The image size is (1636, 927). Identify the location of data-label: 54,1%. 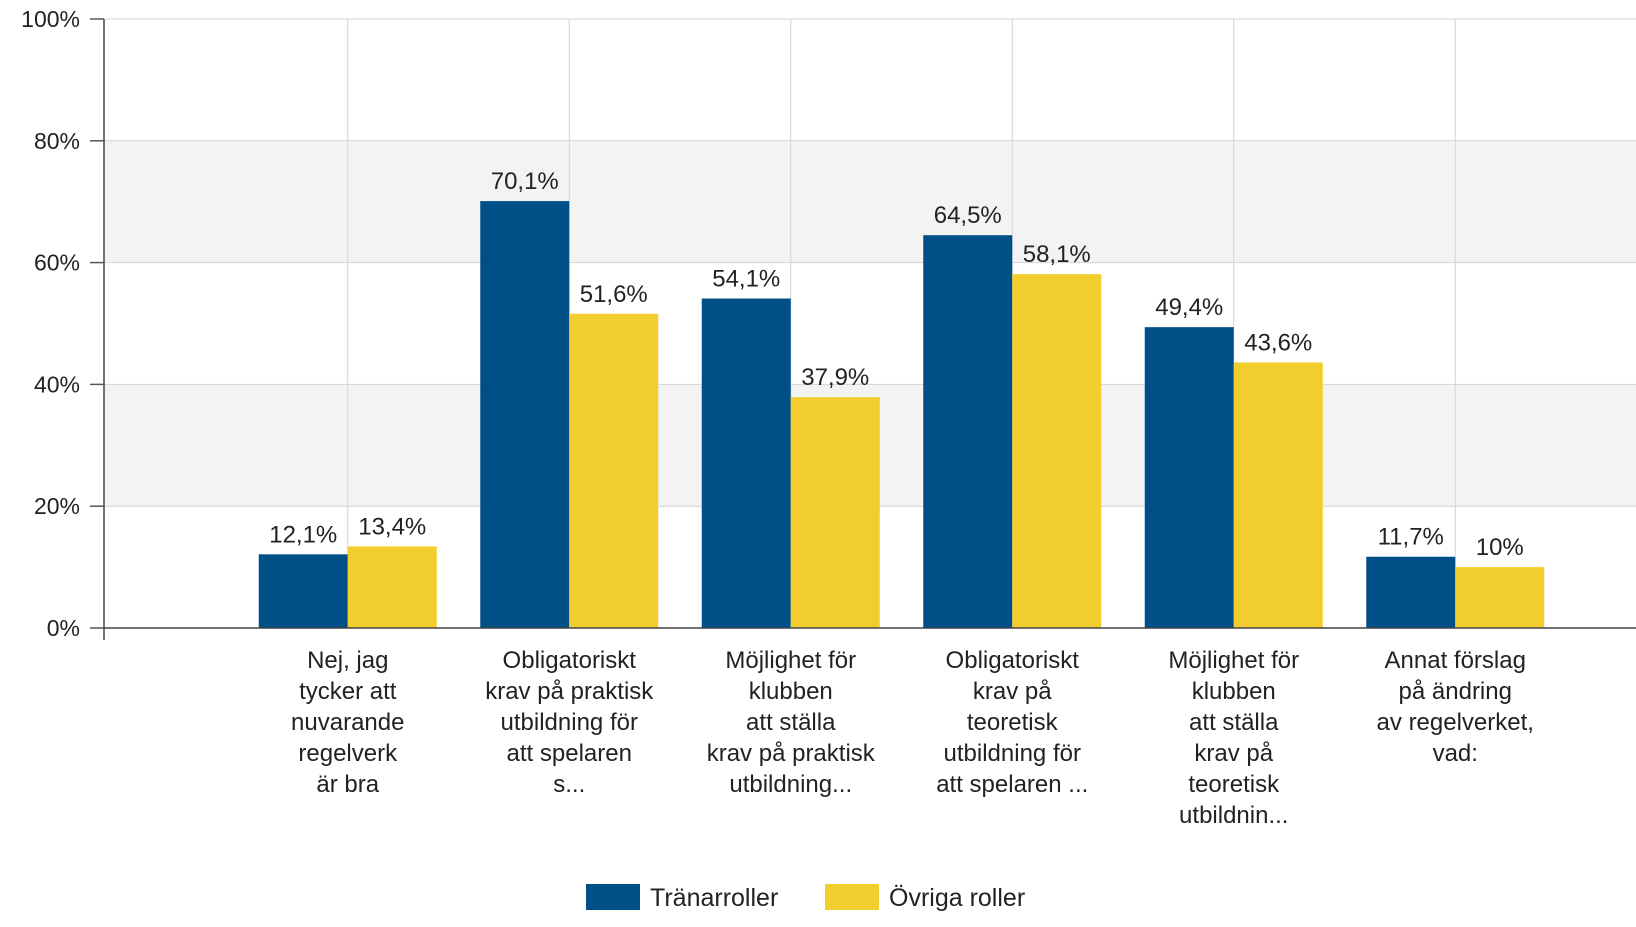
(746, 279).